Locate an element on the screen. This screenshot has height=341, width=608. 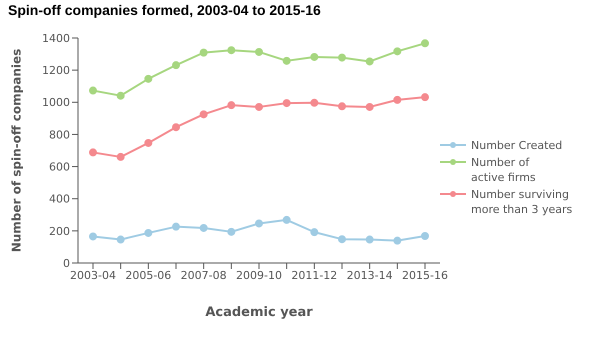
y-tick-label: 1400 is located at coordinates (56, 38).